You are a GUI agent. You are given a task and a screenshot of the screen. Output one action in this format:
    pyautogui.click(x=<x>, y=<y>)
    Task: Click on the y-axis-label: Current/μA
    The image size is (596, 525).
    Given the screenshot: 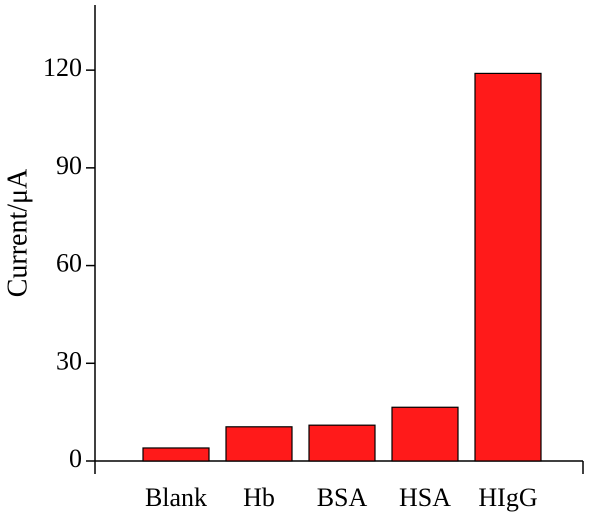 What is the action you would take?
    pyautogui.click(x=17, y=232)
    